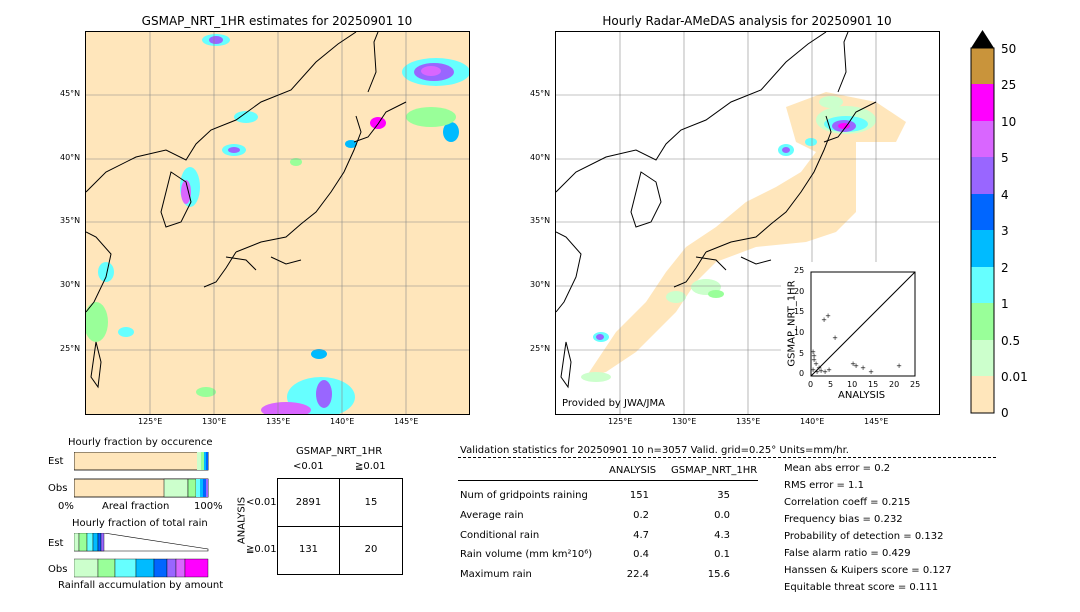 The width and height of the screenshot is (1080, 612). I want to click on occurrence-xlabel-100: 100%, so click(208, 506).